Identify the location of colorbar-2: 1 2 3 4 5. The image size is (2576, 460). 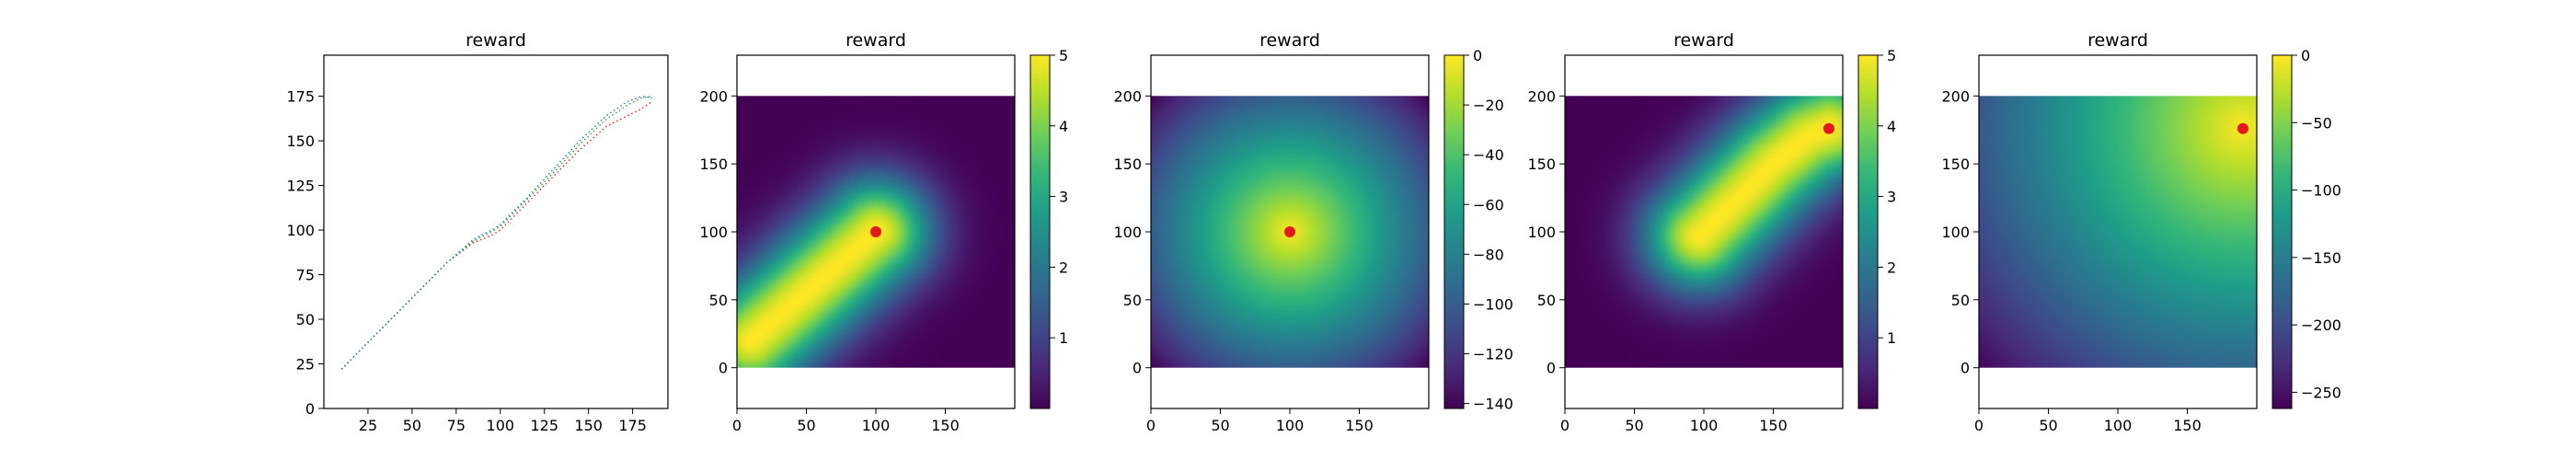
(1048, 228).